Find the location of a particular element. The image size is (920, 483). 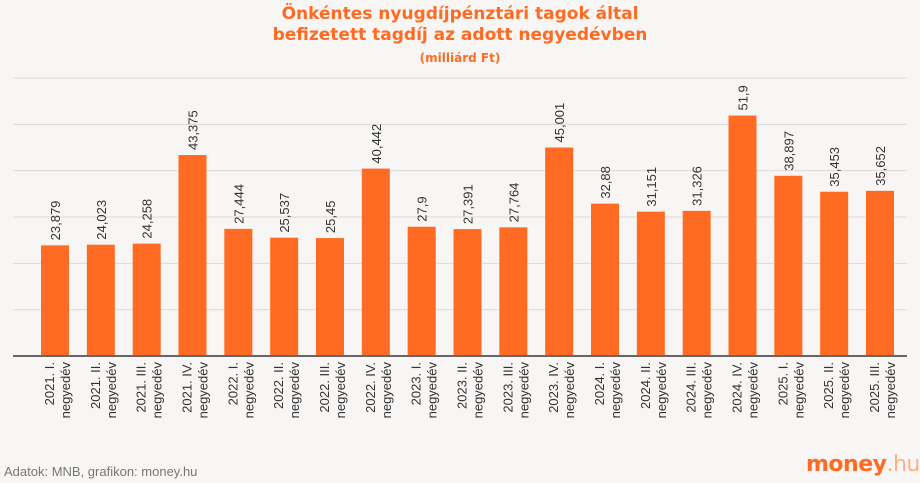

x-tick-label: 2024. I. is located at coordinates (599, 383).